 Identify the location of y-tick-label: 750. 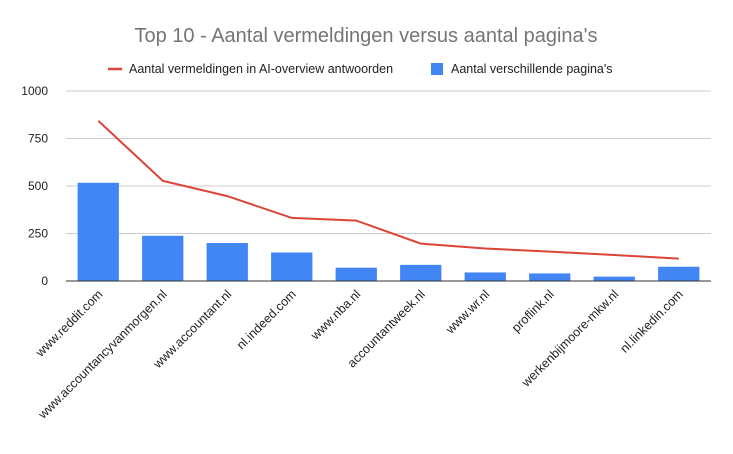
(38, 139).